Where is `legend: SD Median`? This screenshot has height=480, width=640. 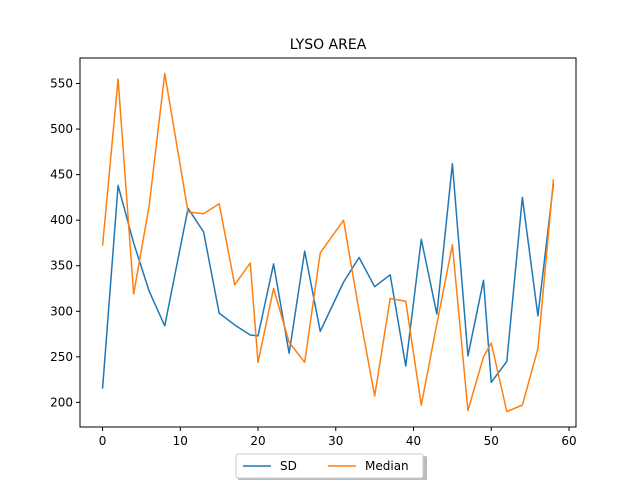
legend: SD Median is located at coordinates (331, 466).